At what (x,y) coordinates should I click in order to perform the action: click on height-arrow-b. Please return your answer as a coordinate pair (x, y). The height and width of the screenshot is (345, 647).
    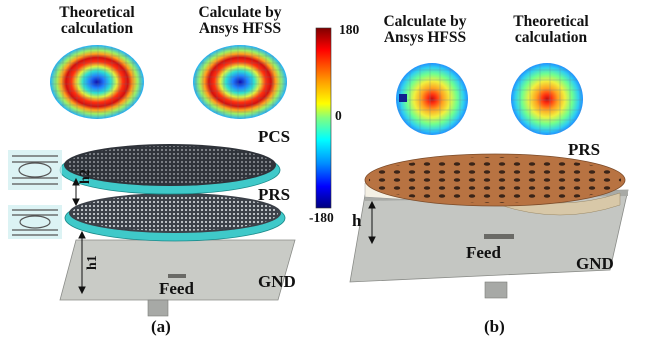
    Looking at the image, I should click on (372, 222).